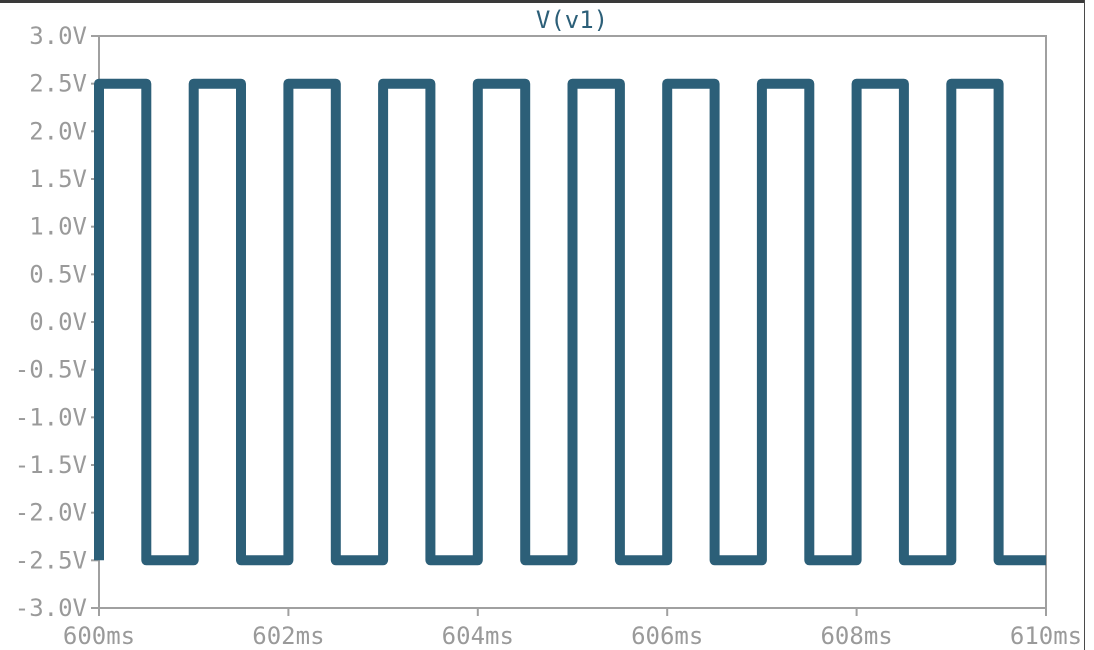 The image size is (1094, 650). Describe the element at coordinates (667, 636) in the screenshot. I see `x-tick-label: 606ms` at that location.